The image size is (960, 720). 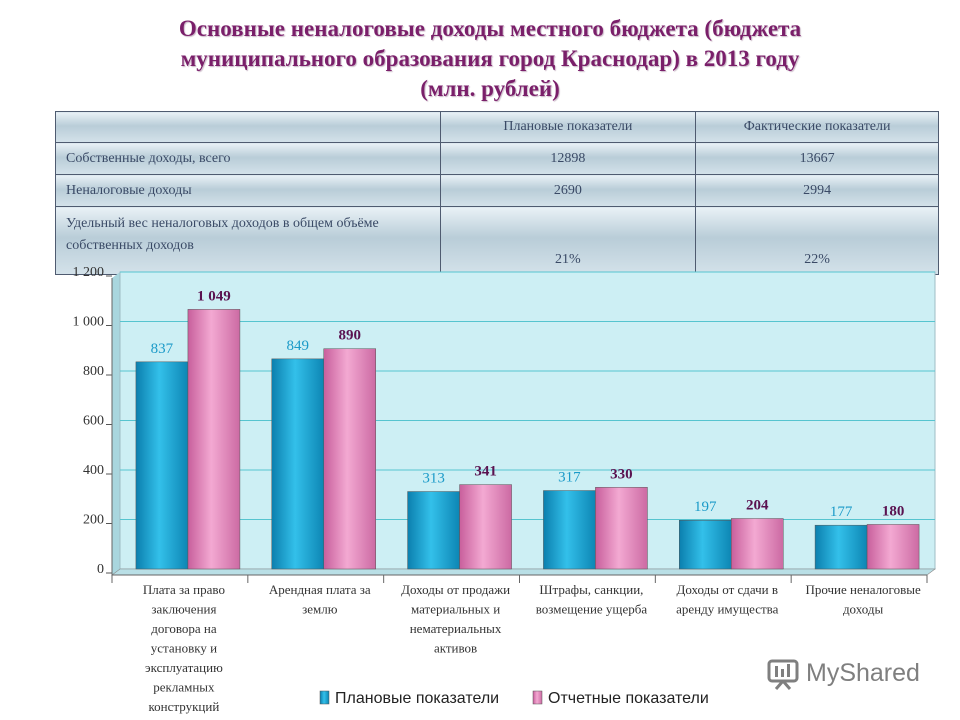 What do you see at coordinates (863, 609) in the screenshot?
I see `x-tick-label: доходы` at bounding box center [863, 609].